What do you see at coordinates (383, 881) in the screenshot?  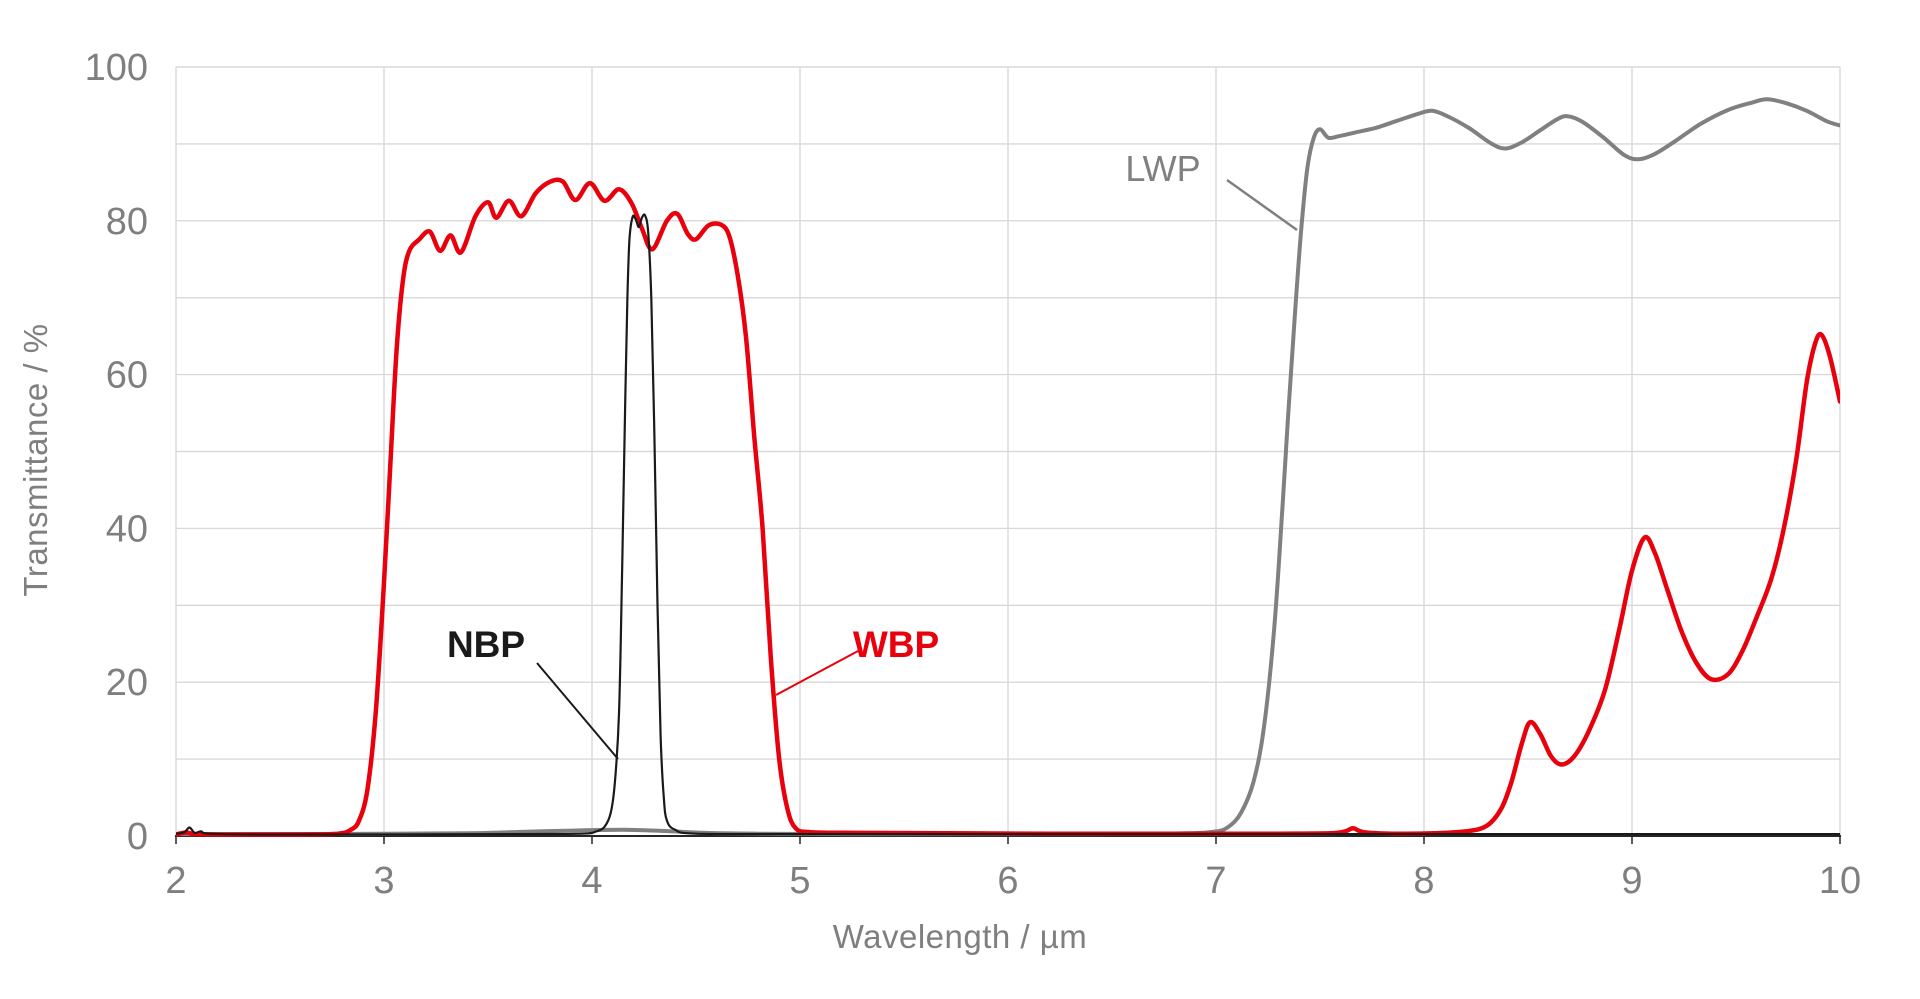 I see `x-tick-label: 3` at bounding box center [383, 881].